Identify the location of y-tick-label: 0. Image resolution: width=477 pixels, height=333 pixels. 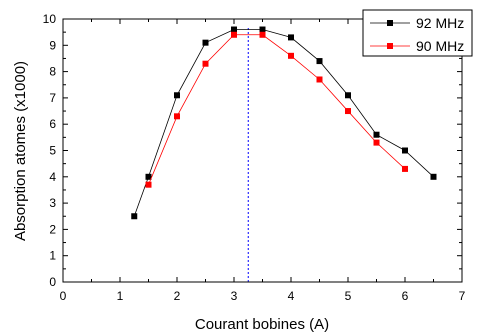
(52, 282).